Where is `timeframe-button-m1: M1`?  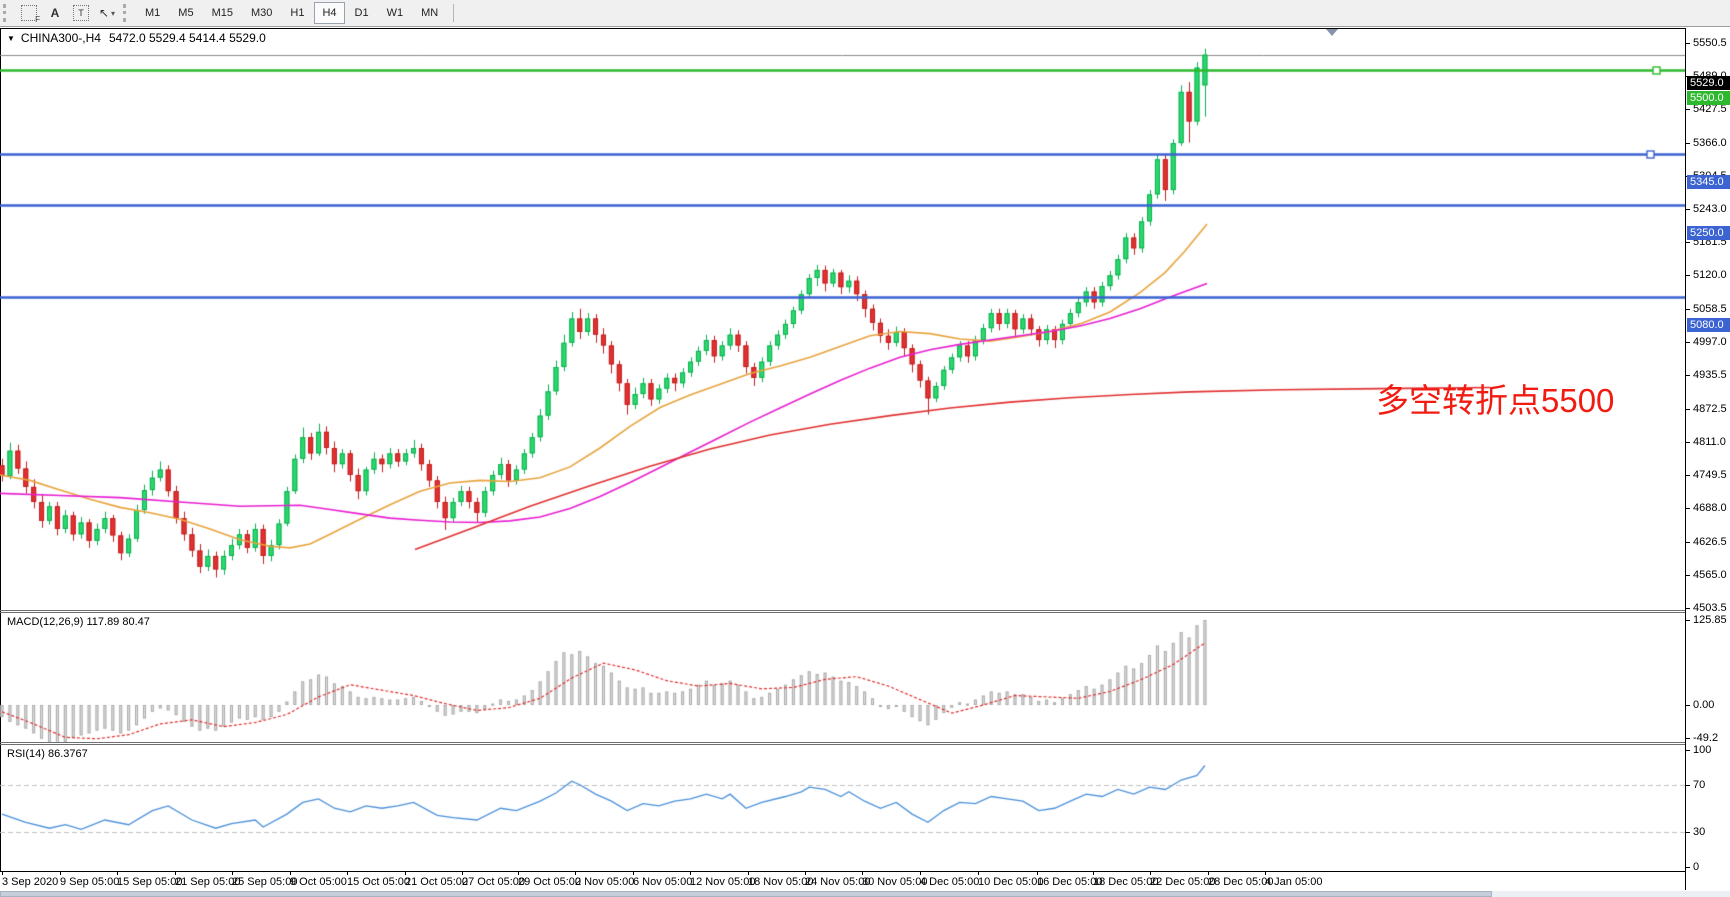
timeframe-button-m1: M1 is located at coordinates (153, 13).